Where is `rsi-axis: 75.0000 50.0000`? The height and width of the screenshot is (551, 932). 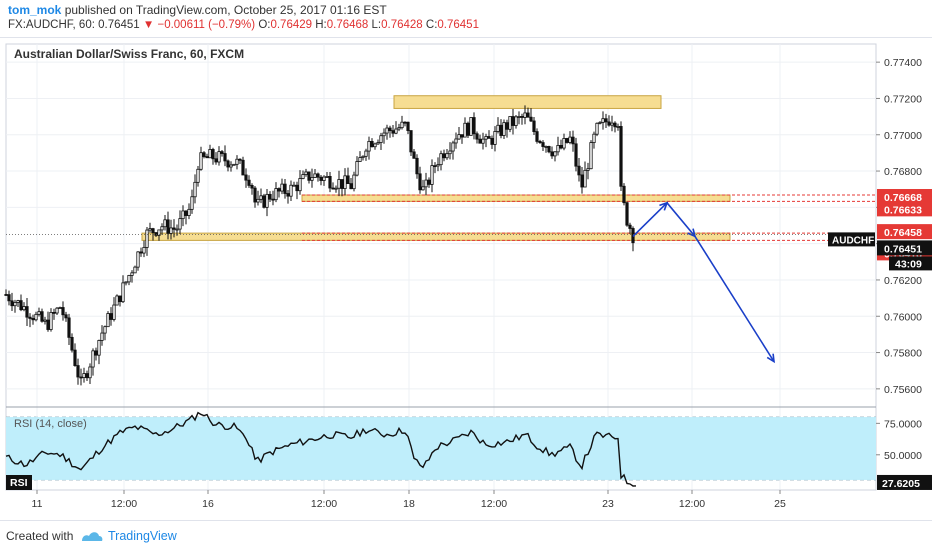
rsi-axis: 75.0000 50.0000 is located at coordinates (899, 440).